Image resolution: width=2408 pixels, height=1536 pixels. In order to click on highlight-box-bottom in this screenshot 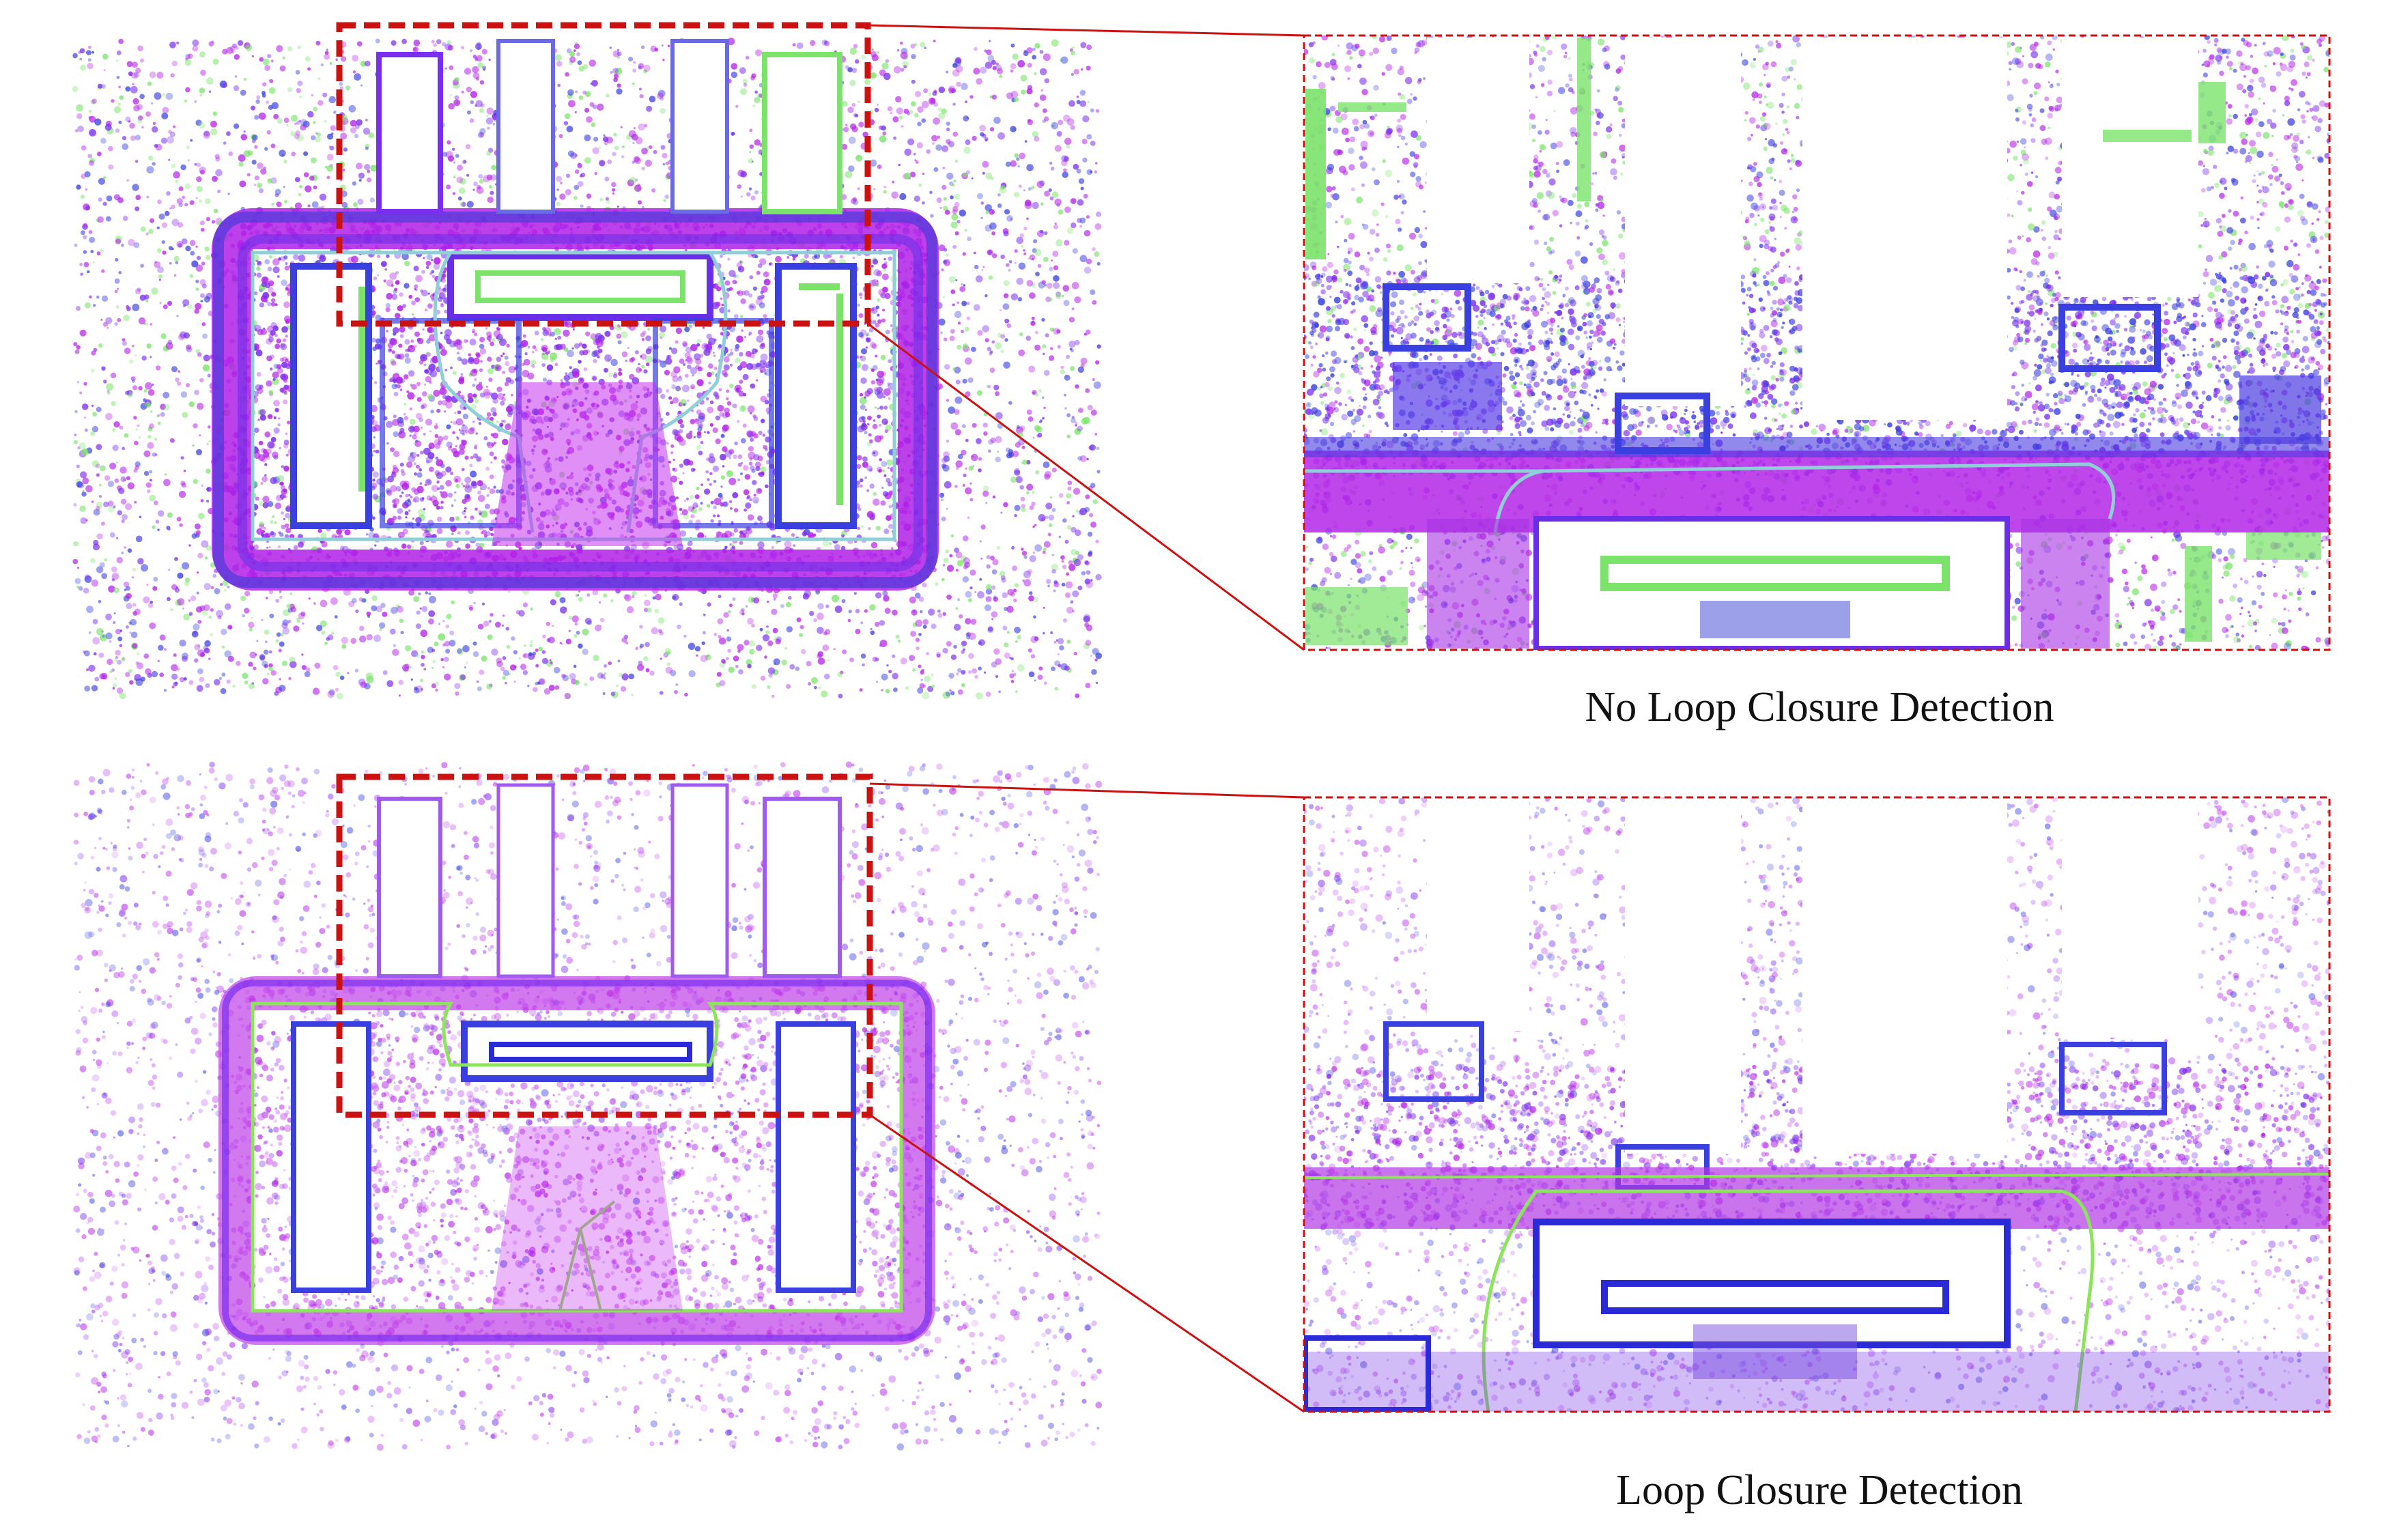, I will do `click(604, 945)`.